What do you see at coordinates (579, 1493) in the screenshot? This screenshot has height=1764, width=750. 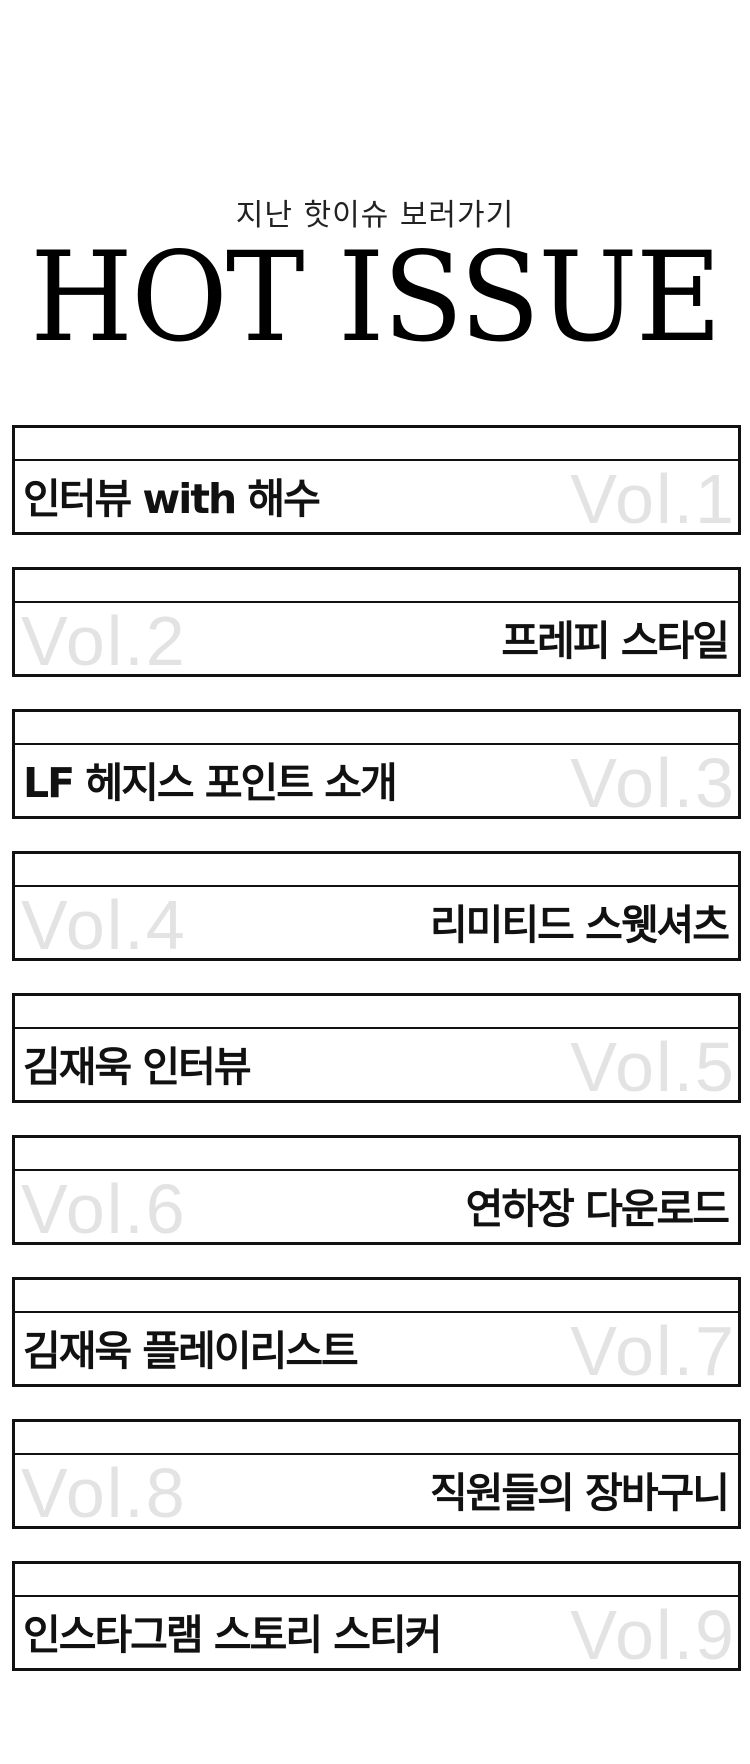 I see `issue-title: 직원들의 장바구니` at bounding box center [579, 1493].